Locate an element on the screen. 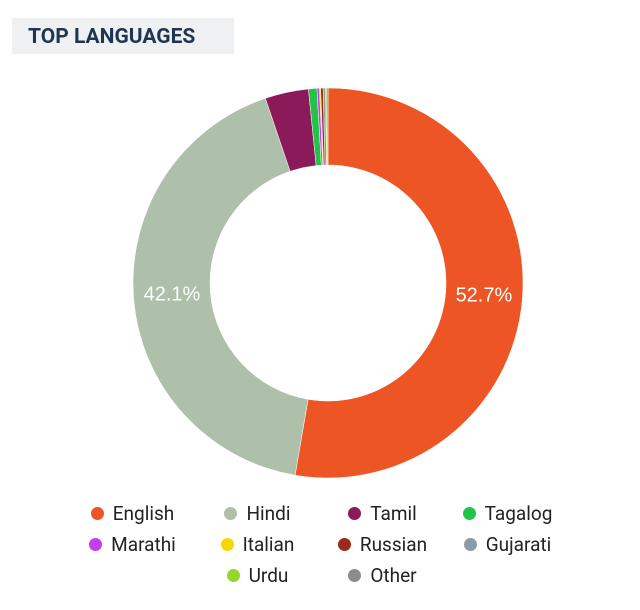  legend-item: Urdu is located at coordinates (257, 575).